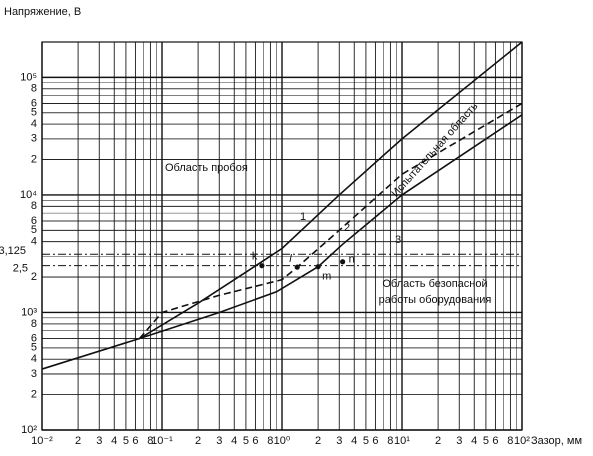 This screenshot has height=456, width=593. I want to click on y-tick-label: 10³, so click(29, 312).